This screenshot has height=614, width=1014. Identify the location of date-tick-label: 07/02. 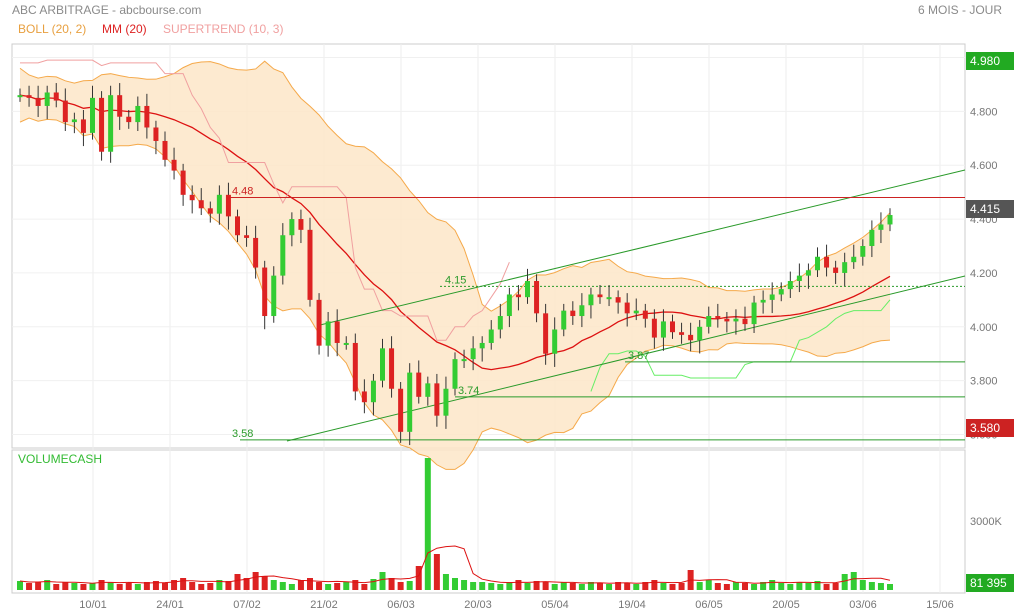
(247, 605).